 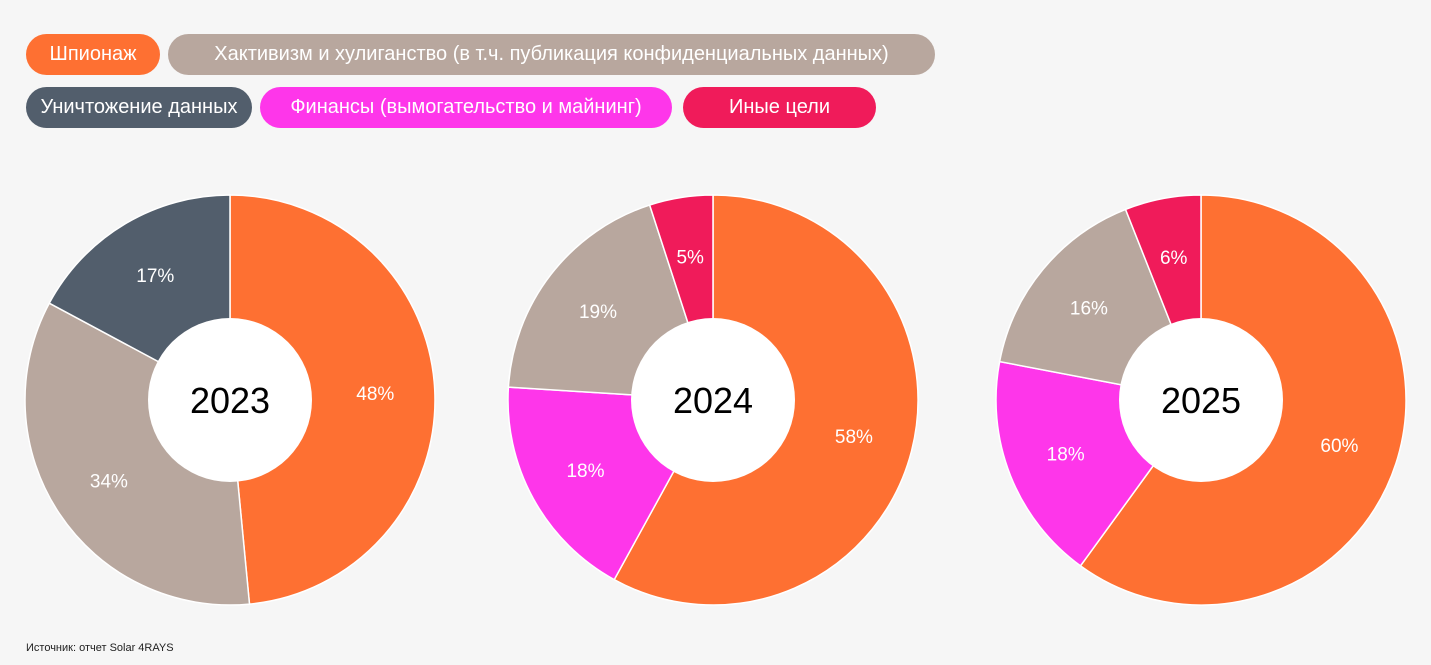 I want to click on slice-label-2023-hacktivism: 34%, so click(x=109, y=482).